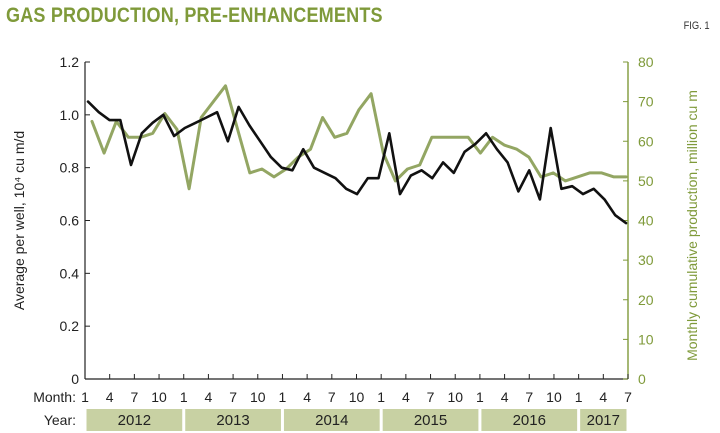  Describe the element at coordinates (70, 62) in the screenshot. I see `left-tick-label: 1.2` at that location.